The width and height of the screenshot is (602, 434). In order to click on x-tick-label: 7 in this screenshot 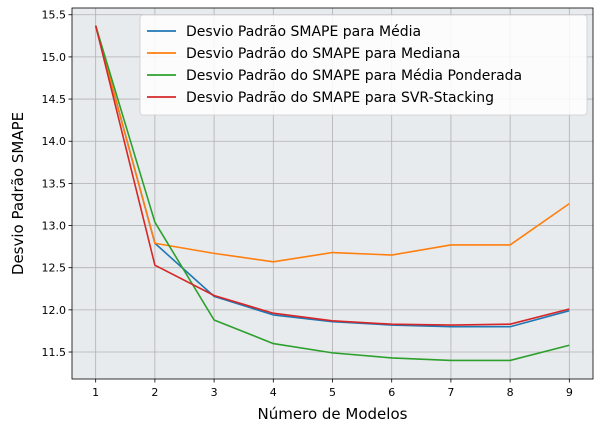, I will do `click(450, 392)`.